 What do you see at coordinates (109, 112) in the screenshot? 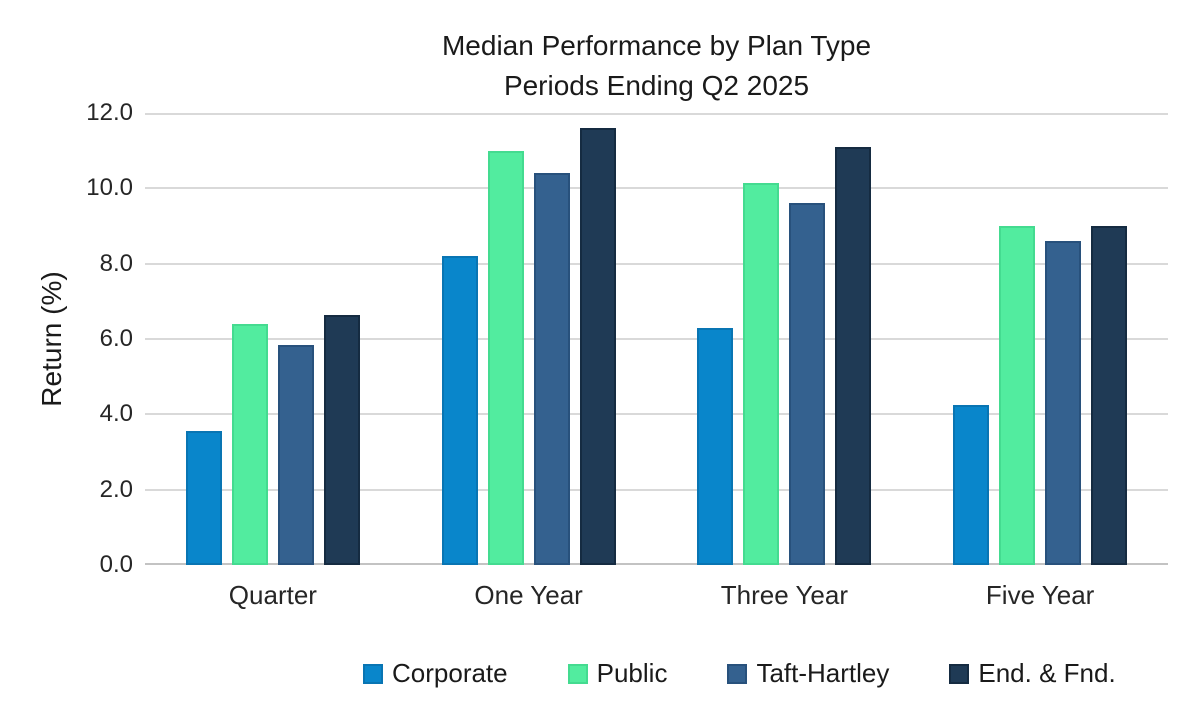
I see `y-tick-label: 12.0` at bounding box center [109, 112].